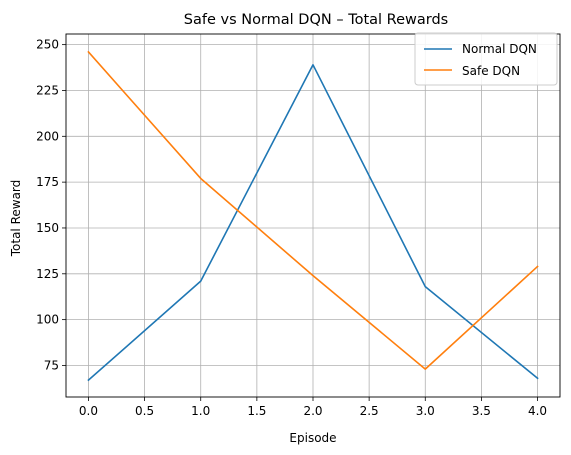 This screenshot has width=571, height=455. What do you see at coordinates (47, 136) in the screenshot?
I see `y-tick-label: 200` at bounding box center [47, 136].